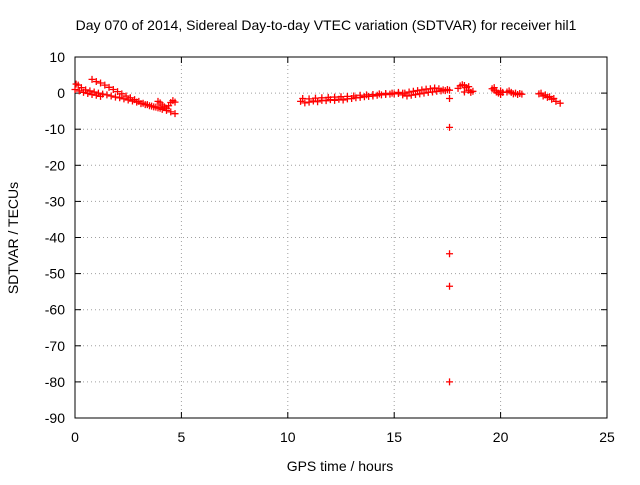 The height and width of the screenshot is (485, 640). Describe the element at coordinates (55, 238) in the screenshot. I see `y-tick-label: -40` at that location.